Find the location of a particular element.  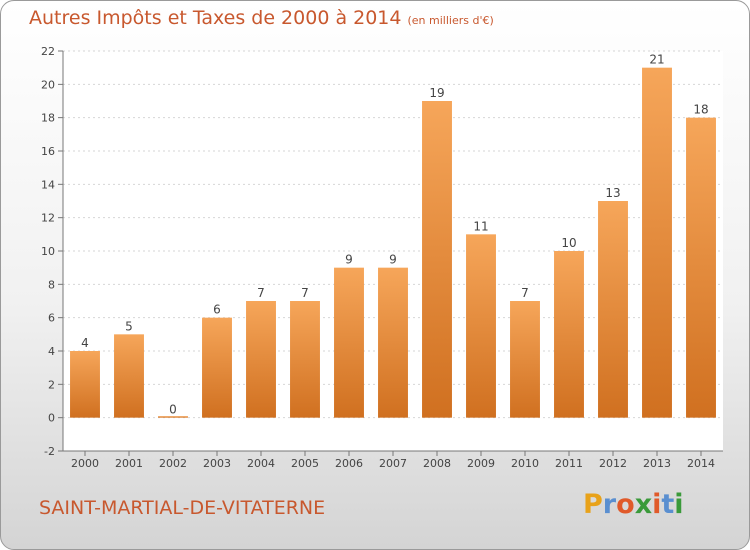

logo-letter: P is located at coordinates (593, 504).